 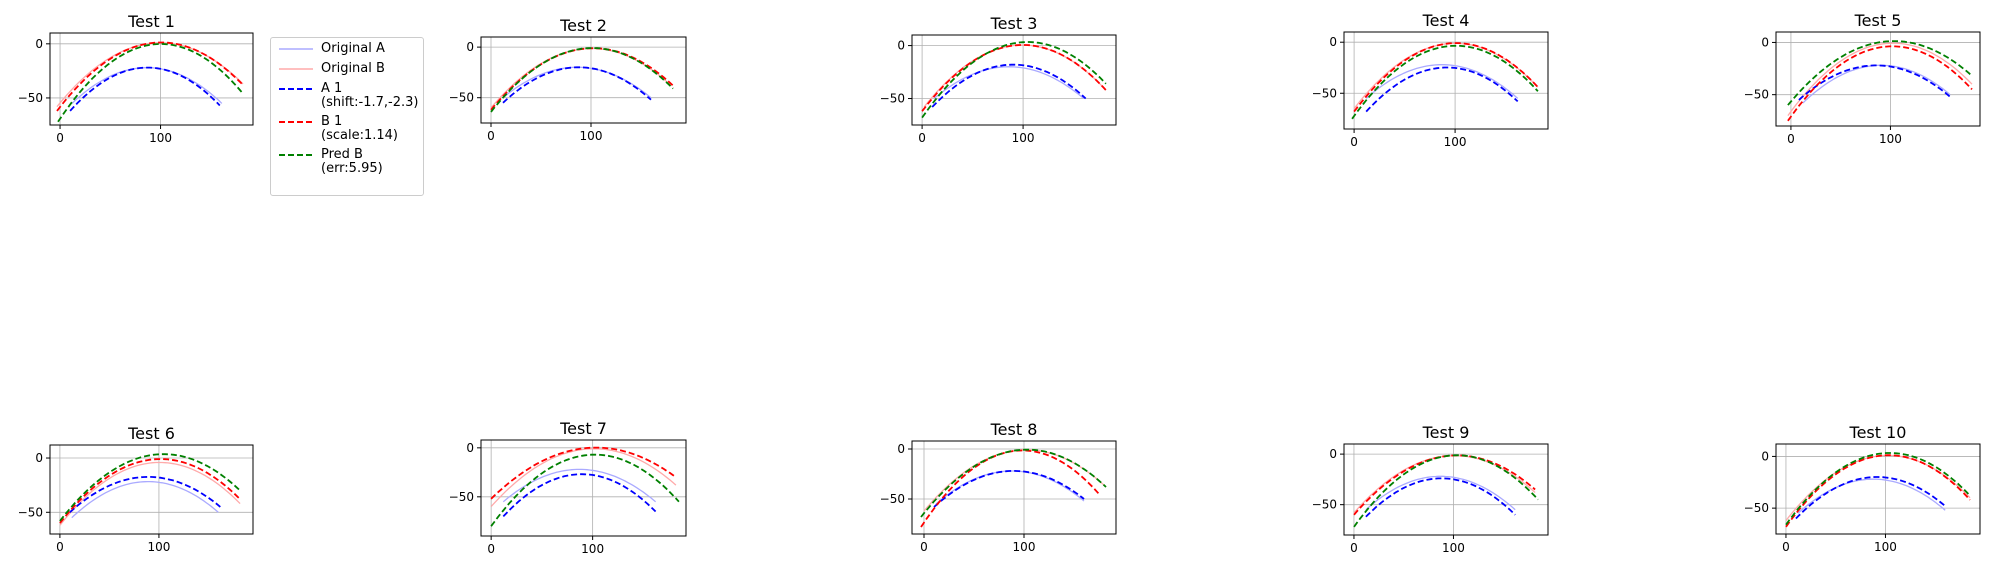 What do you see at coordinates (347, 51) in the screenshot?
I see `legend-item-original-a: Original A` at bounding box center [347, 51].